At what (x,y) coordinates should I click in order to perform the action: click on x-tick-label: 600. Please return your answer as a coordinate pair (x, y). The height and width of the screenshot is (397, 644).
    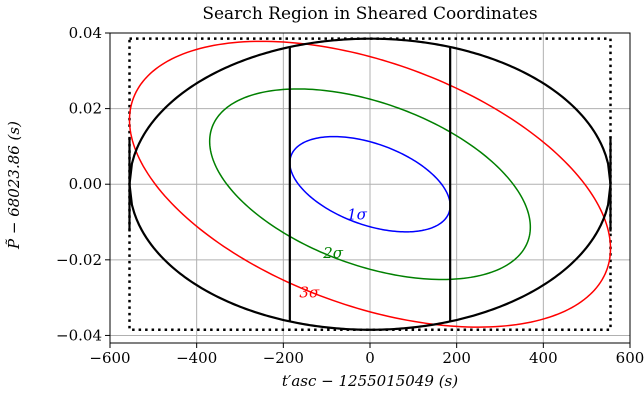
    Looking at the image, I should click on (630, 358).